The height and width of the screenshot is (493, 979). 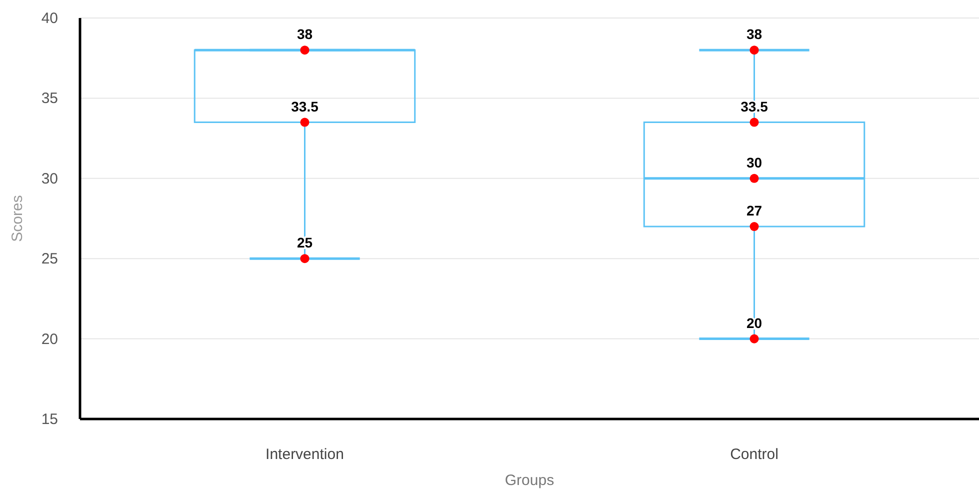 I want to click on data-label: 27, so click(x=754, y=210).